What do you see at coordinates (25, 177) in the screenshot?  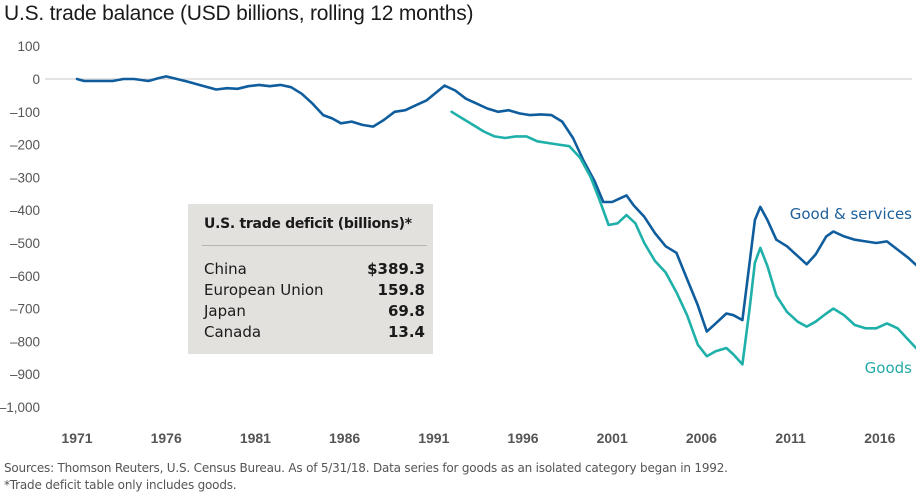 I see `y-tick-label: –300` at bounding box center [25, 177].